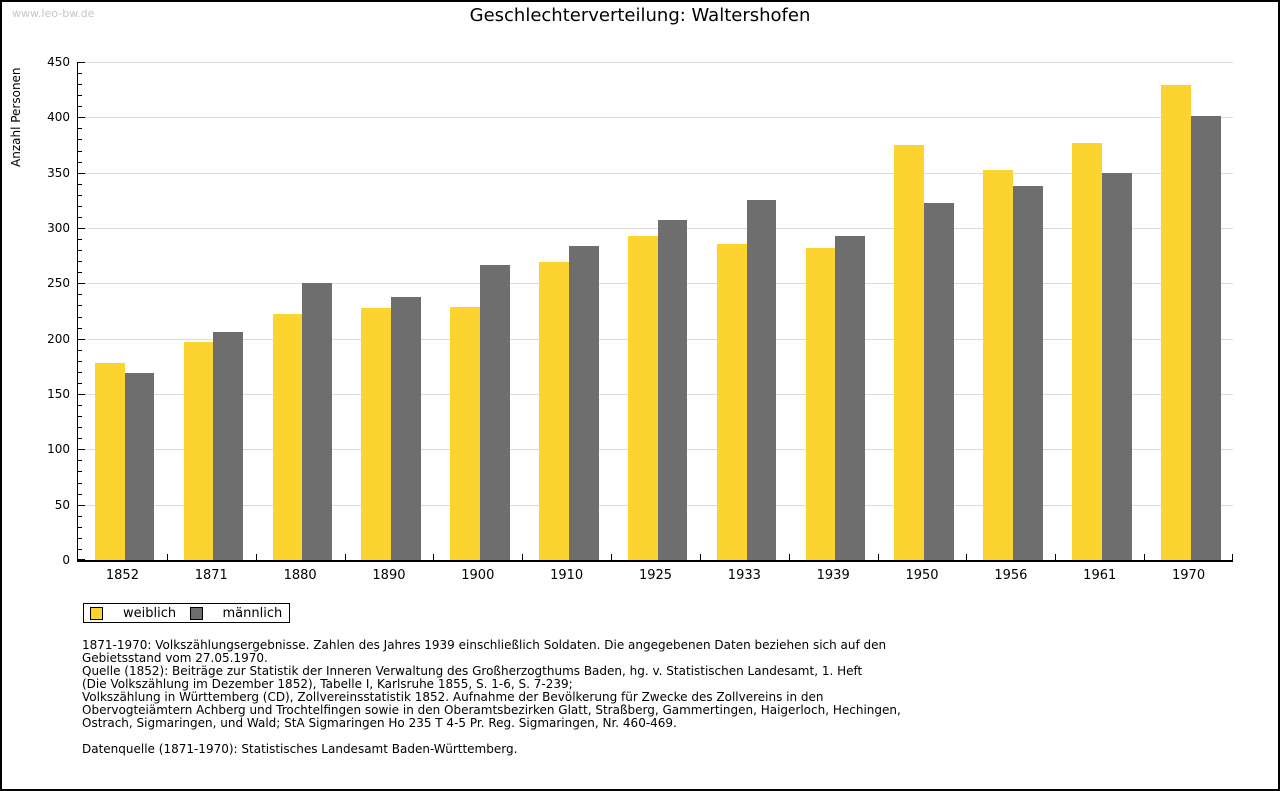 This screenshot has height=791, width=1280. I want to click on bar-weiblich-1910, so click(554, 411).